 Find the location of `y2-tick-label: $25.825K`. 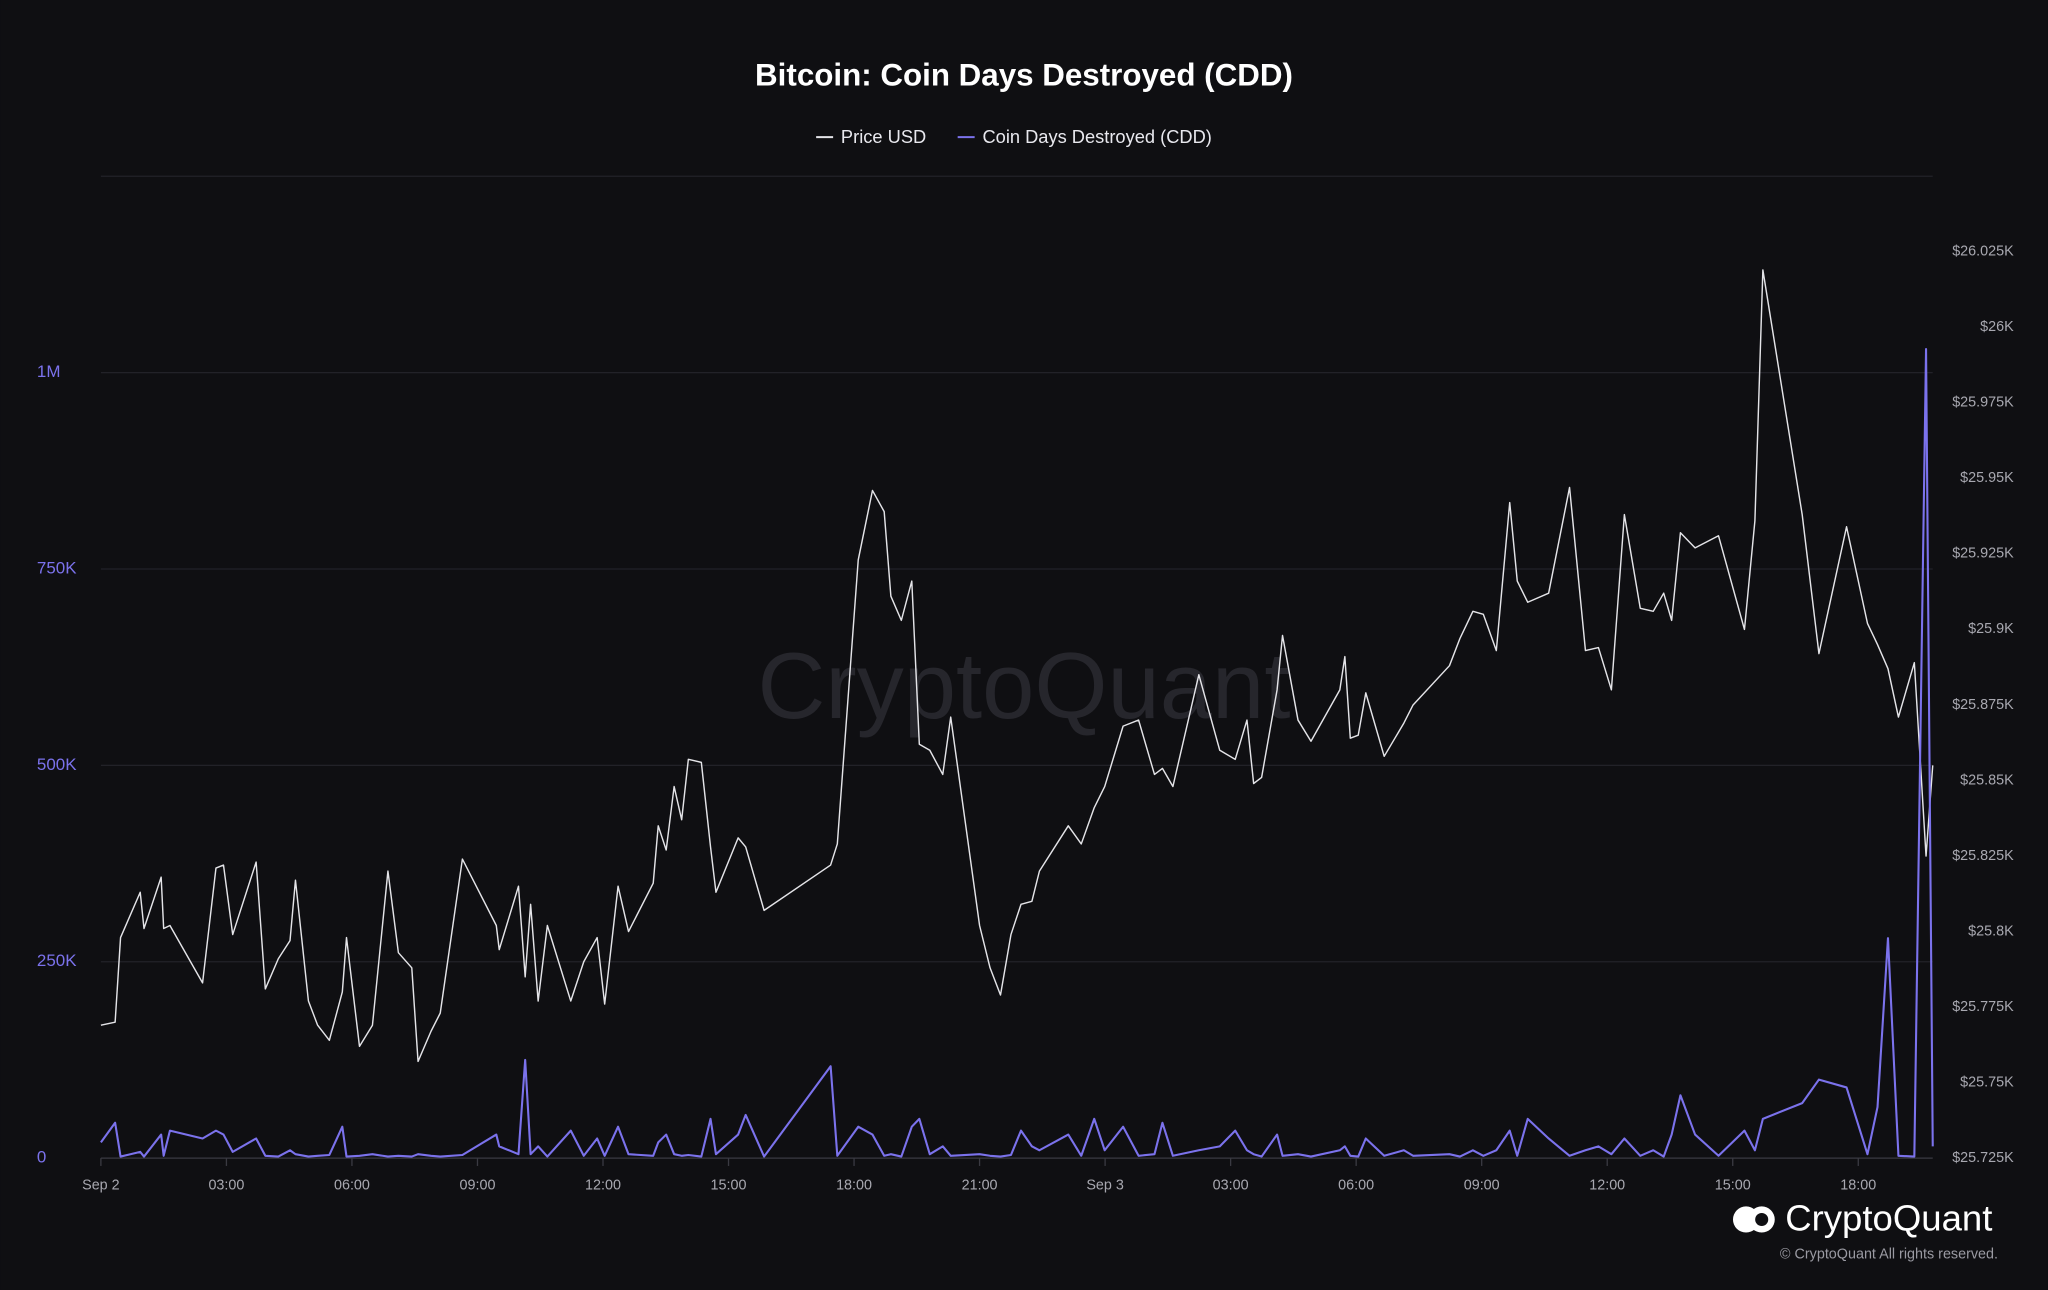

y2-tick-label: $25.825K is located at coordinates (1983, 856).